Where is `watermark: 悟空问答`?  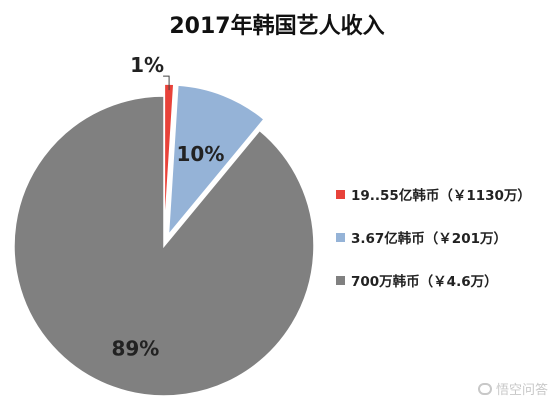 watermark: 悟空问答 is located at coordinates (512, 388).